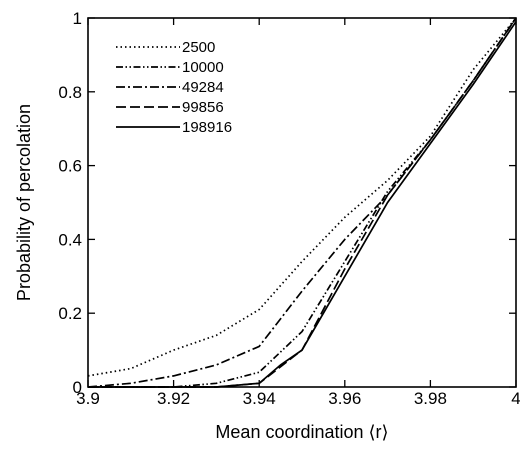 This screenshot has height=450, width=520. What do you see at coordinates (77, 387) in the screenshot?
I see `y-tick-label: 0` at bounding box center [77, 387].